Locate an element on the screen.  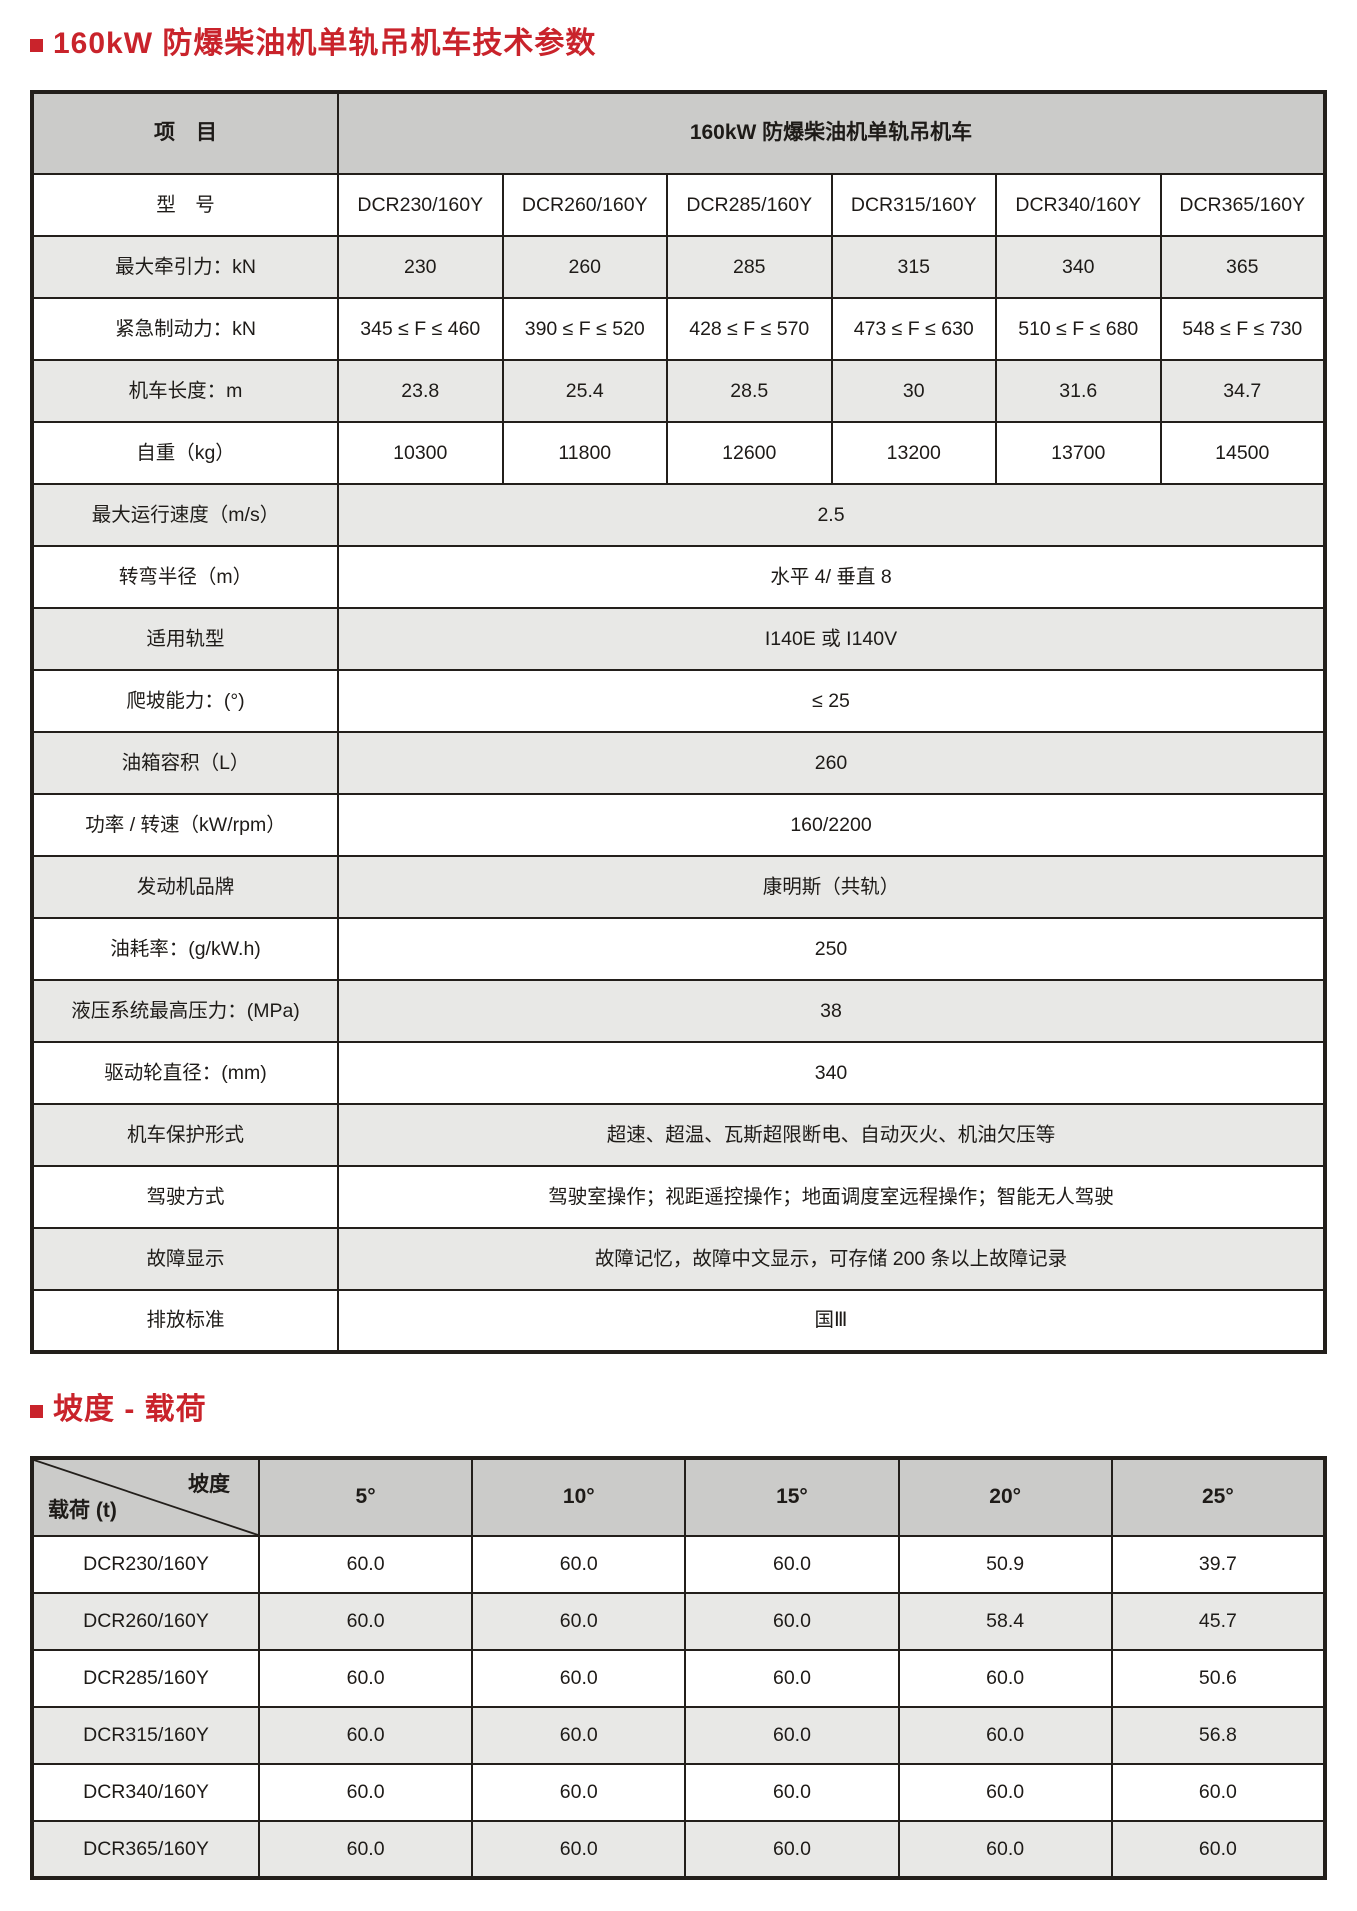
slope-row-dcr285: DCR285/160Y 60.0 60.0 60.0 60.0 50.6 is located at coordinates (679, 1678).